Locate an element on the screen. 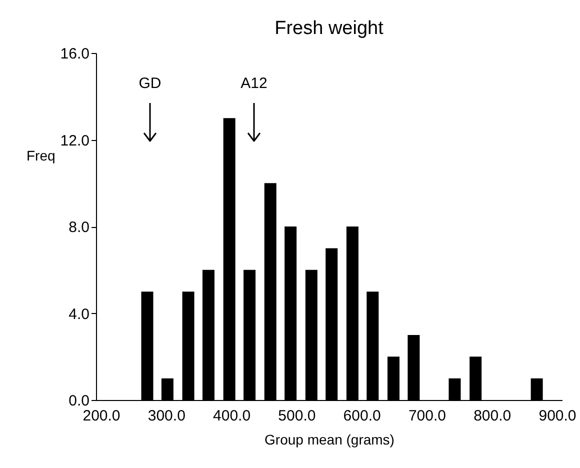 The width and height of the screenshot is (580, 468). annotation: A12 is located at coordinates (254, 83).